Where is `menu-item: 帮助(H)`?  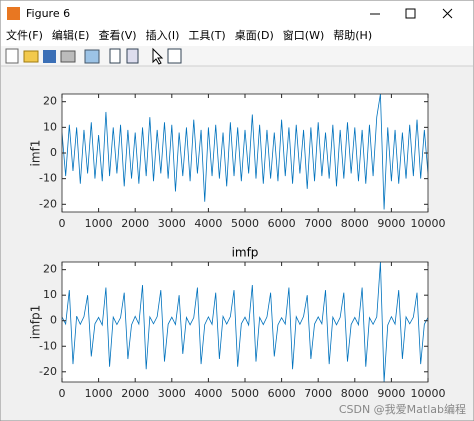 menu-item: 帮助(H) is located at coordinates (352, 35).